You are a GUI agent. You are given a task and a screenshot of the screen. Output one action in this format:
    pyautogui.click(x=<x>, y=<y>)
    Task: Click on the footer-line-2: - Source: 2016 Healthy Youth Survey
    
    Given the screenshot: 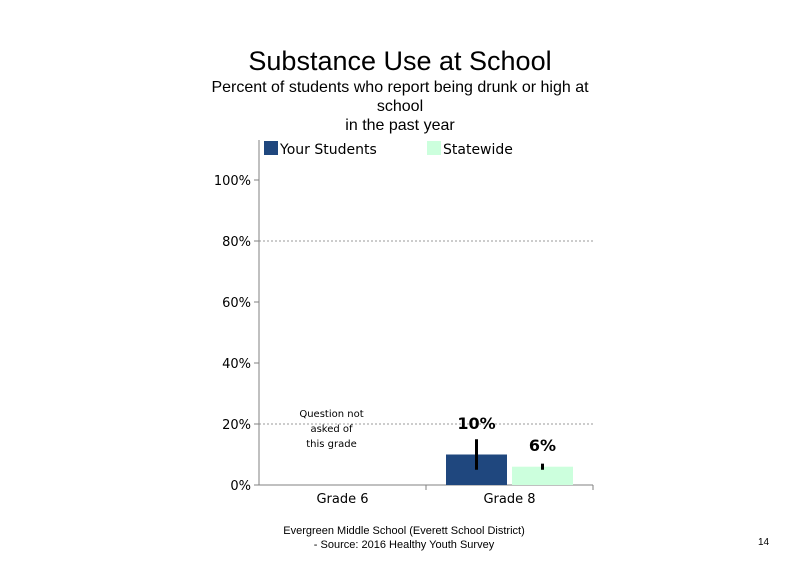 What is the action you would take?
    pyautogui.click(x=404, y=545)
    